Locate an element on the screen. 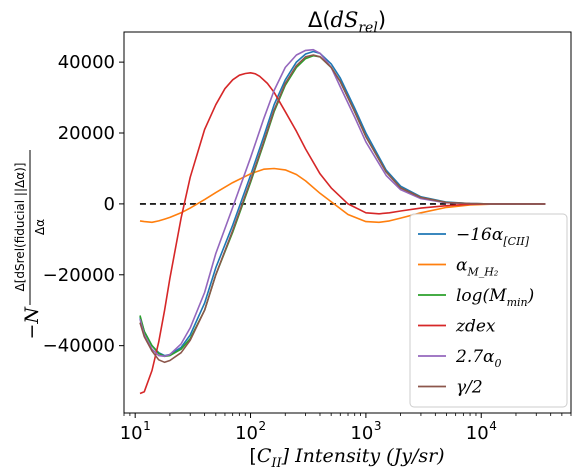 The height and width of the screenshot is (474, 576). y-tick-label: −40000 is located at coordinates (79, 346).